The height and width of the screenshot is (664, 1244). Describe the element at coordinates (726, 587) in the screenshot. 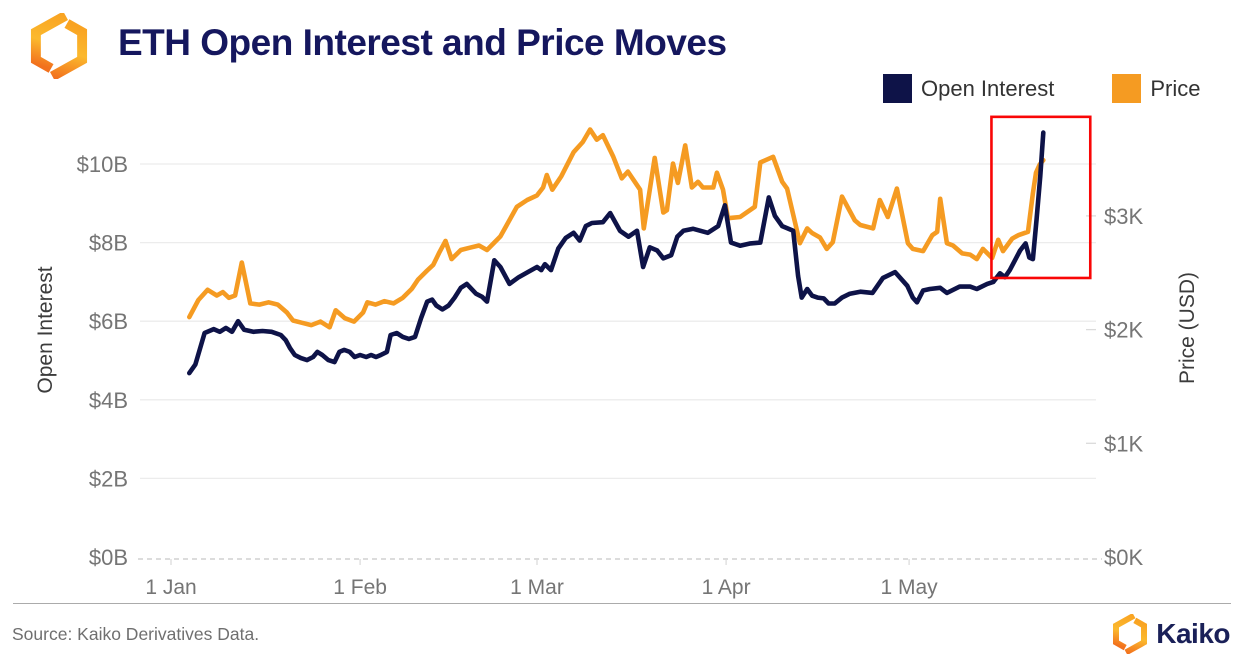

I see `x-axis-tick-label: 1 Apr` at that location.